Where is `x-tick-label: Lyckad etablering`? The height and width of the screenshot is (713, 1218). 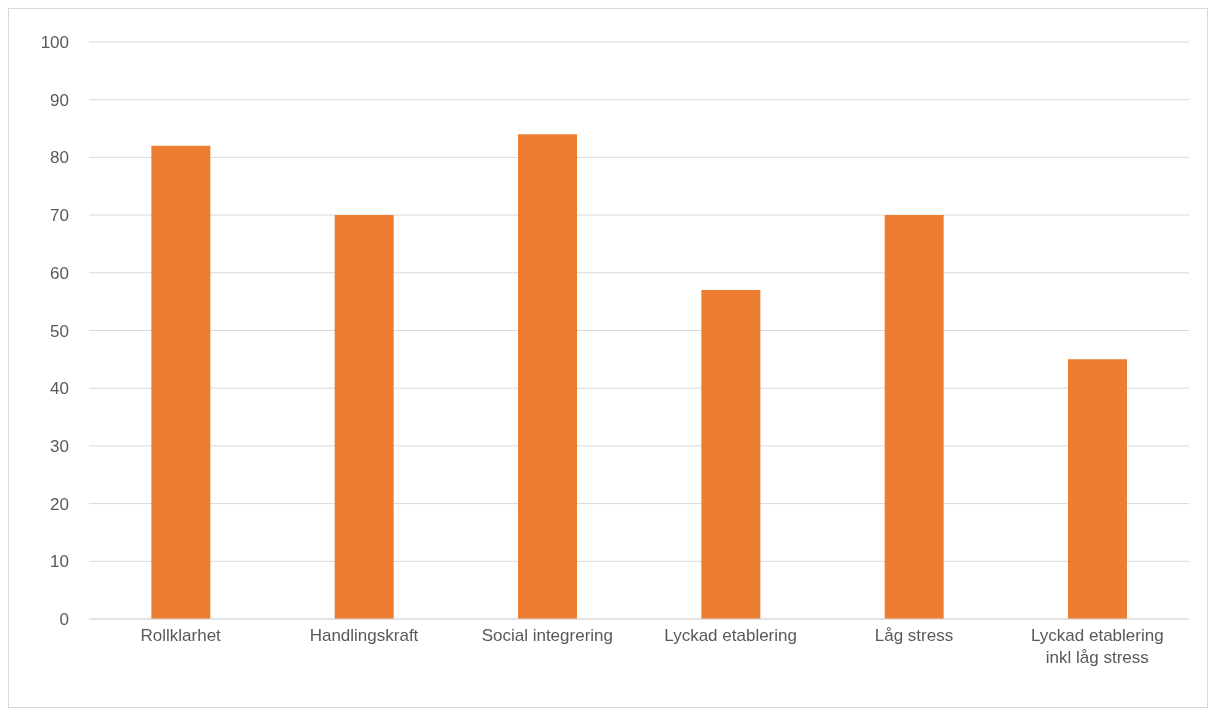
x-tick-label: Lyckad etablering is located at coordinates (730, 635).